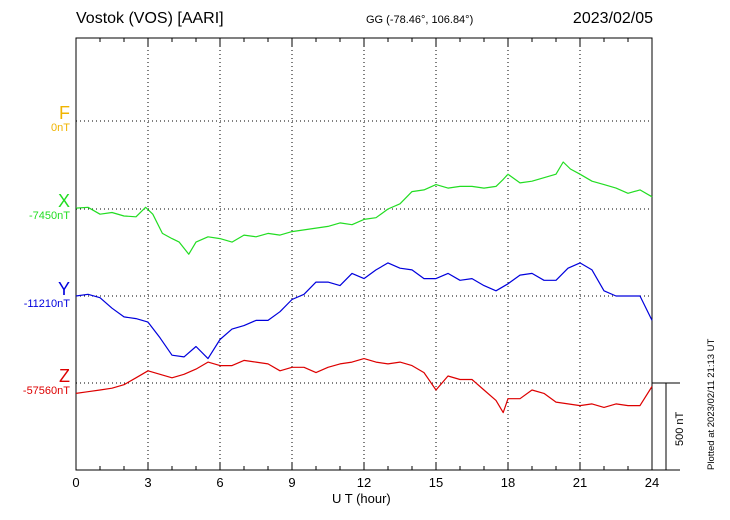 This screenshot has width=730, height=520. Describe the element at coordinates (612, 18) in the screenshot. I see `chart-date: 2023/02/05` at that location.